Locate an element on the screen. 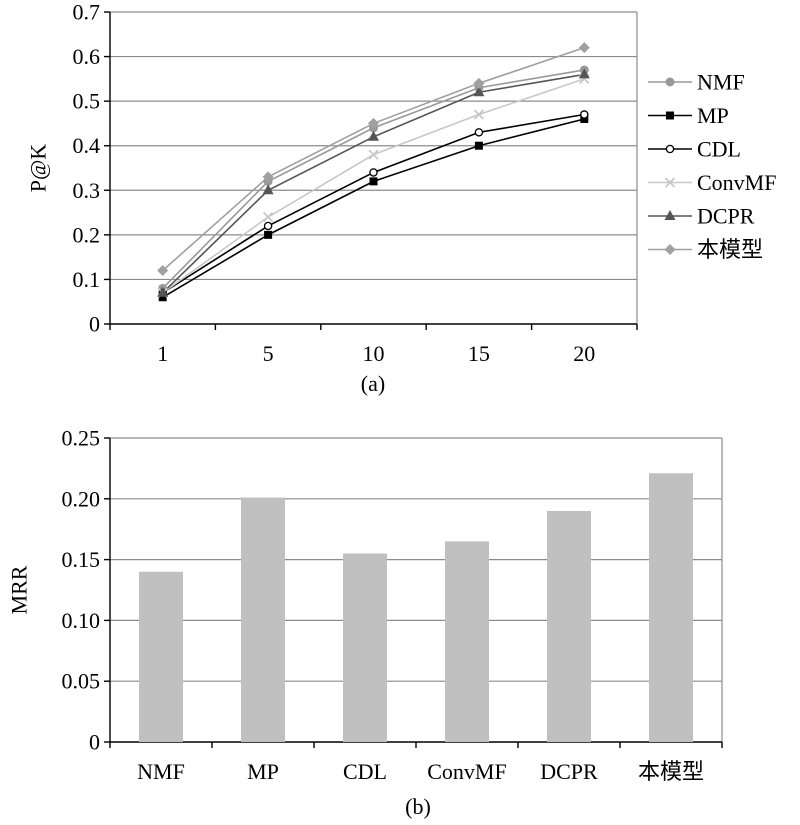 This screenshot has height=825, width=800. x-tick-label: 15 is located at coordinates (479, 353).